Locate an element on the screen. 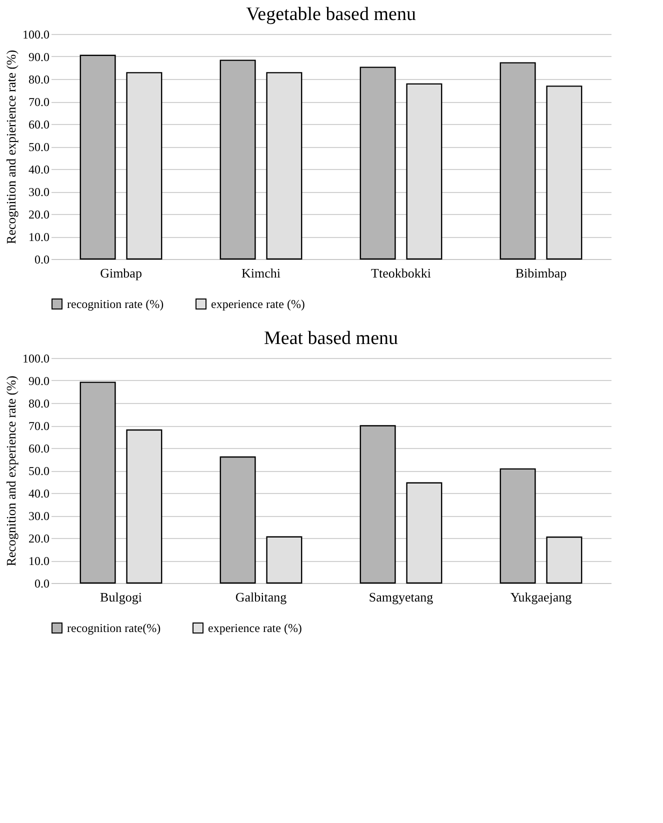 Image resolution: width=663 pixels, height=823 pixels. x-tick-label: Galbitang is located at coordinates (261, 597).